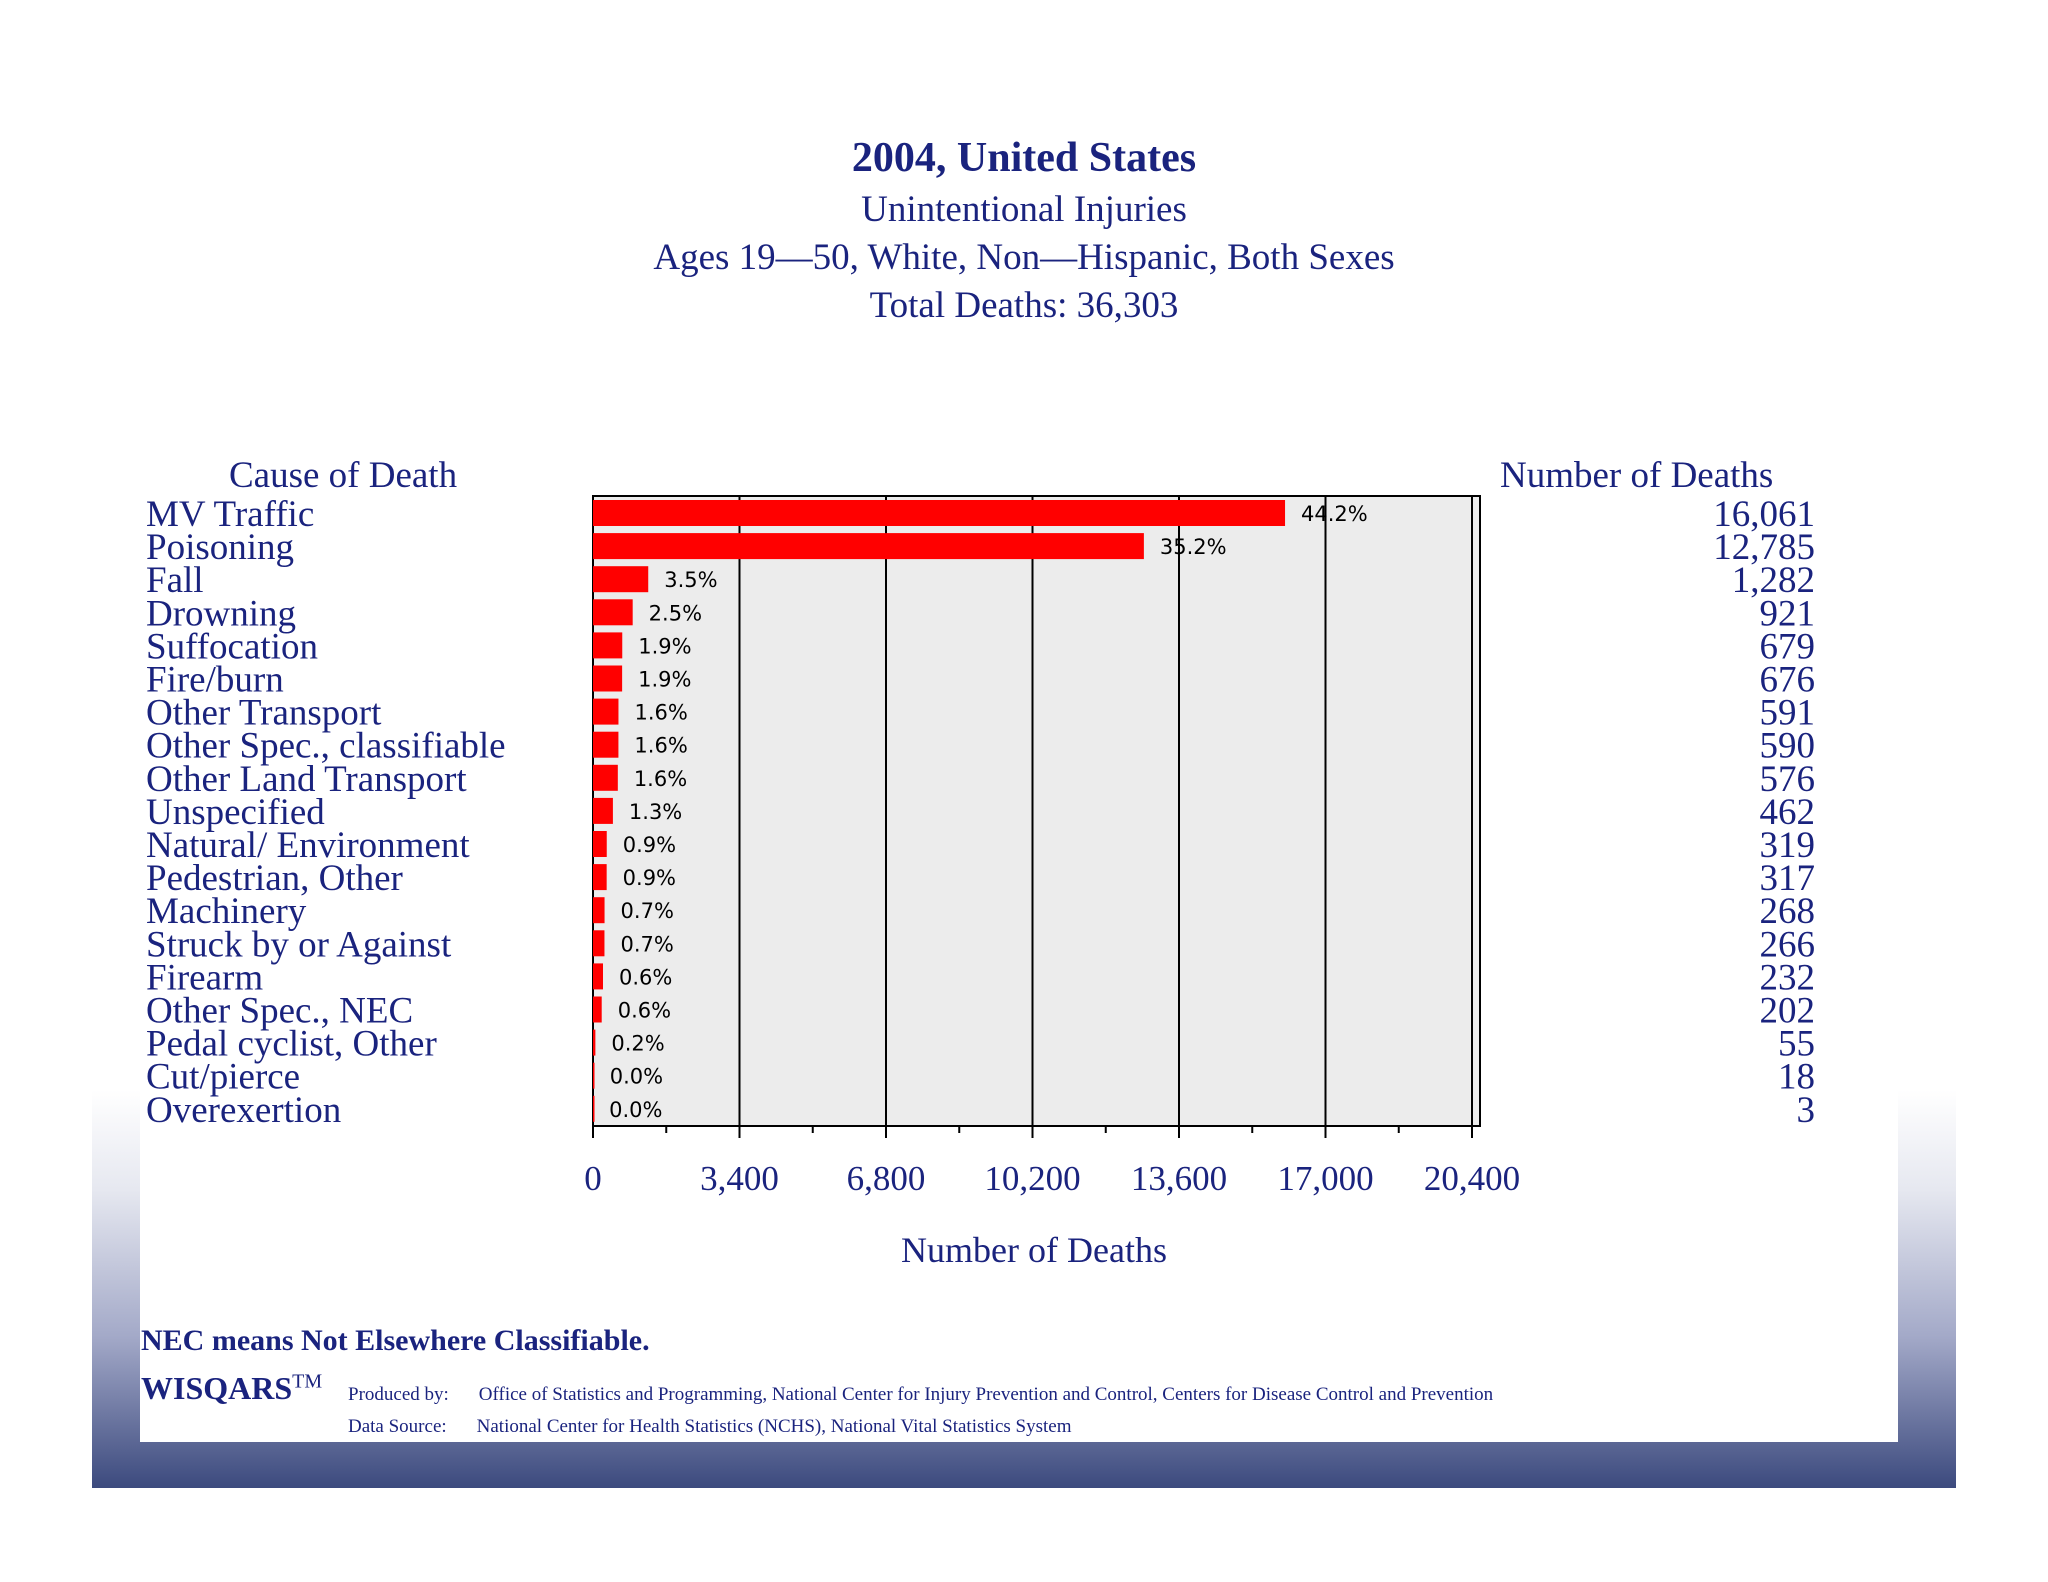 The image size is (2048, 1582). Describe the element at coordinates (1788, 911) in the screenshot. I see `death-count-label: 268` at that location.